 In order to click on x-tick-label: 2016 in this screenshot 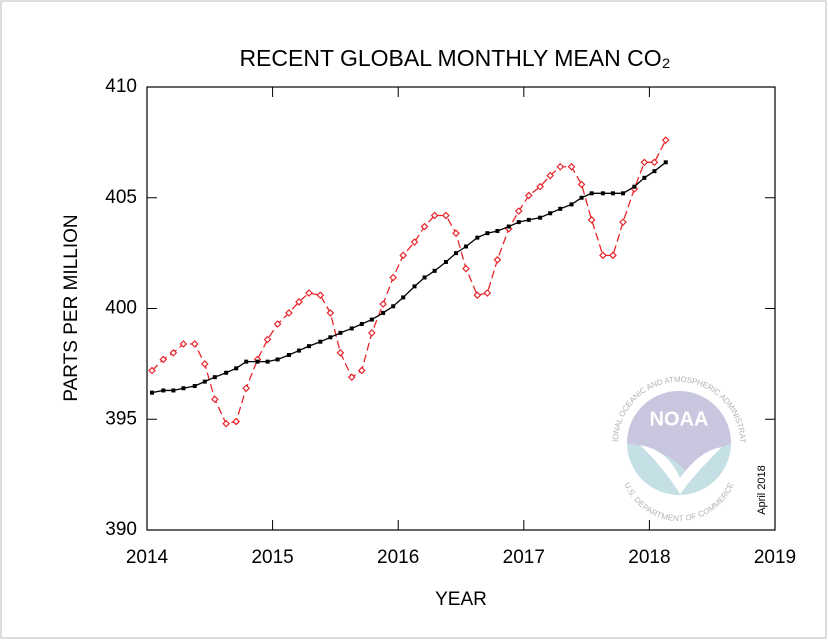, I will do `click(398, 557)`.